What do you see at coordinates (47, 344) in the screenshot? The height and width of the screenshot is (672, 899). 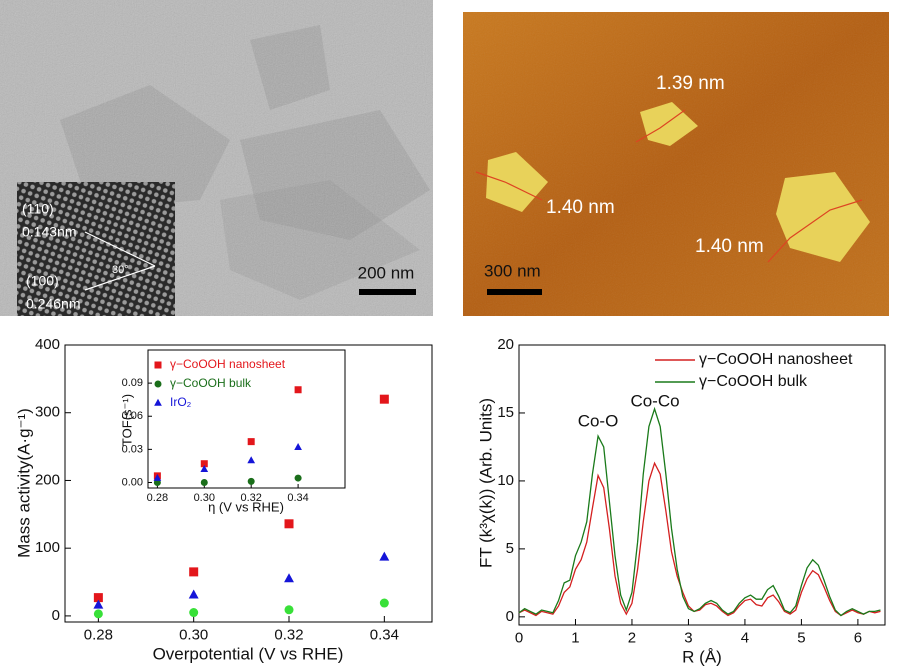 I see `y-tick-label: 400` at bounding box center [47, 344].